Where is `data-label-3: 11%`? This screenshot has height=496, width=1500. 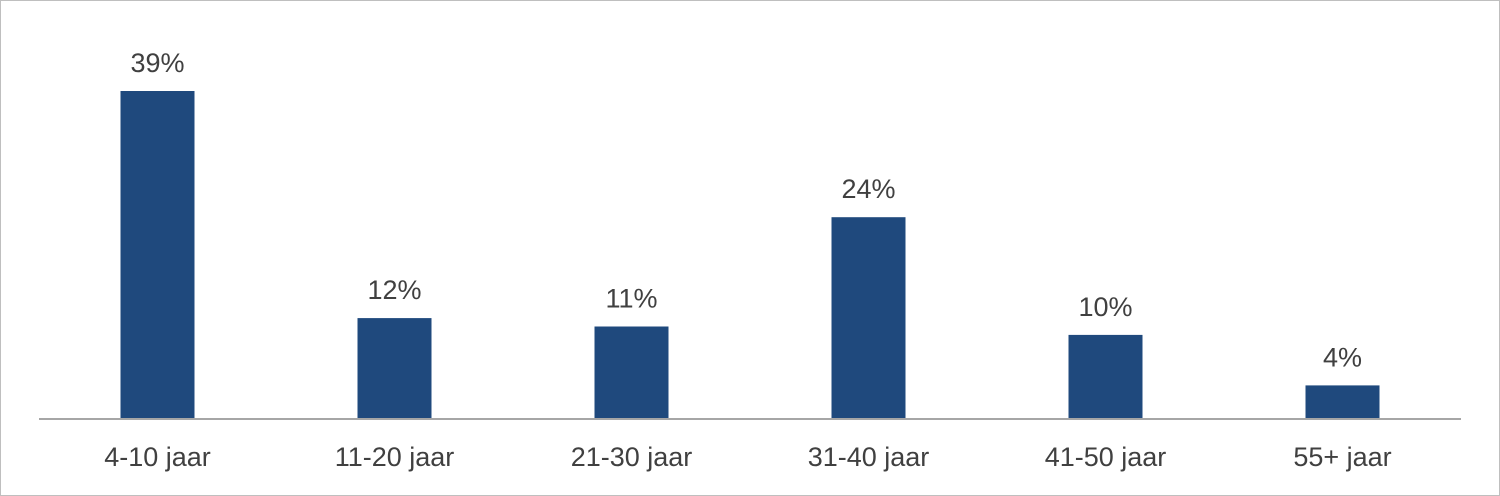
data-label-3: 11% is located at coordinates (631, 299).